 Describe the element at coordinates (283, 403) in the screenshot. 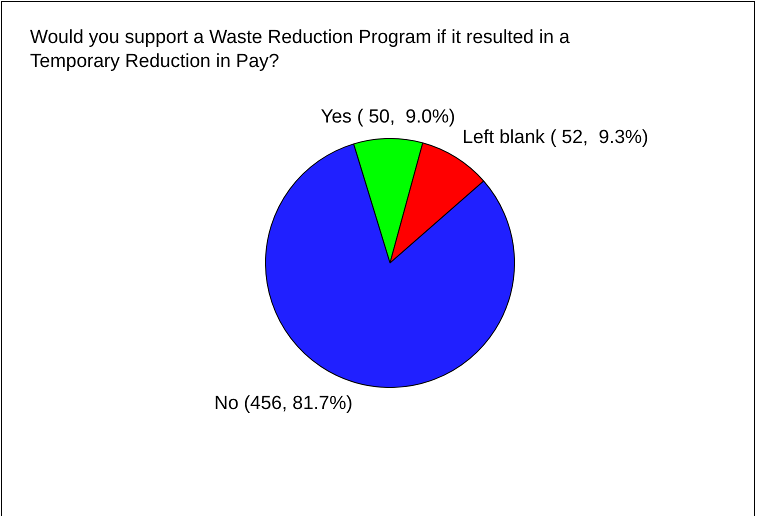

I see `slice-label: No (456, 81.7%)` at that location.